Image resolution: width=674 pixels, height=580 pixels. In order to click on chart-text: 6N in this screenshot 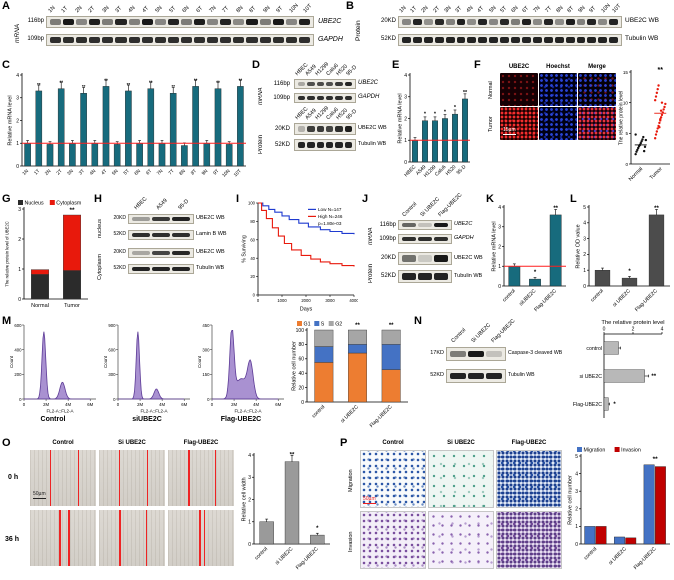, I will do `click(137, 172)`.